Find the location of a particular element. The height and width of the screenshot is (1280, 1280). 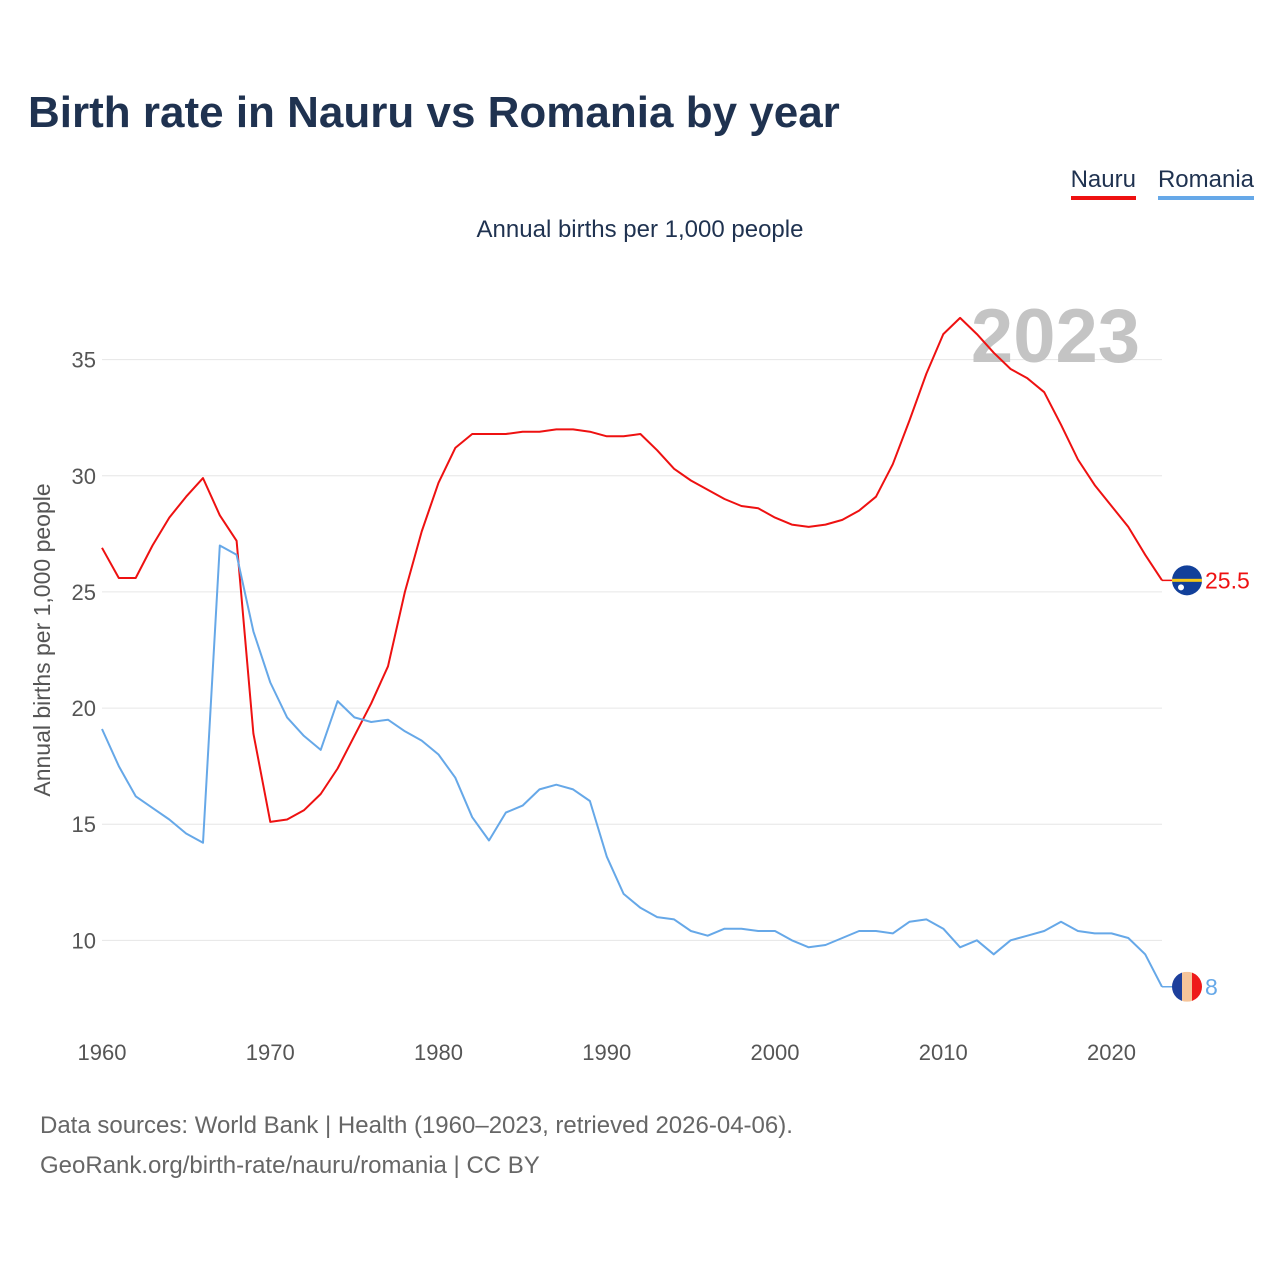

series-end-markers: 25.58 is located at coordinates (1206, 783).